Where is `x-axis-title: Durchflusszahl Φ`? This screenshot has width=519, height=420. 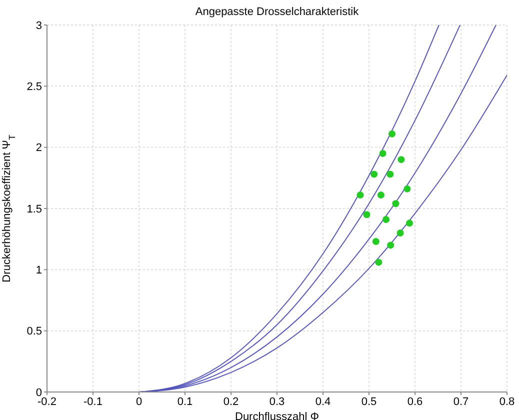
x-axis-title: Durchflusszahl Φ is located at coordinates (277, 415).